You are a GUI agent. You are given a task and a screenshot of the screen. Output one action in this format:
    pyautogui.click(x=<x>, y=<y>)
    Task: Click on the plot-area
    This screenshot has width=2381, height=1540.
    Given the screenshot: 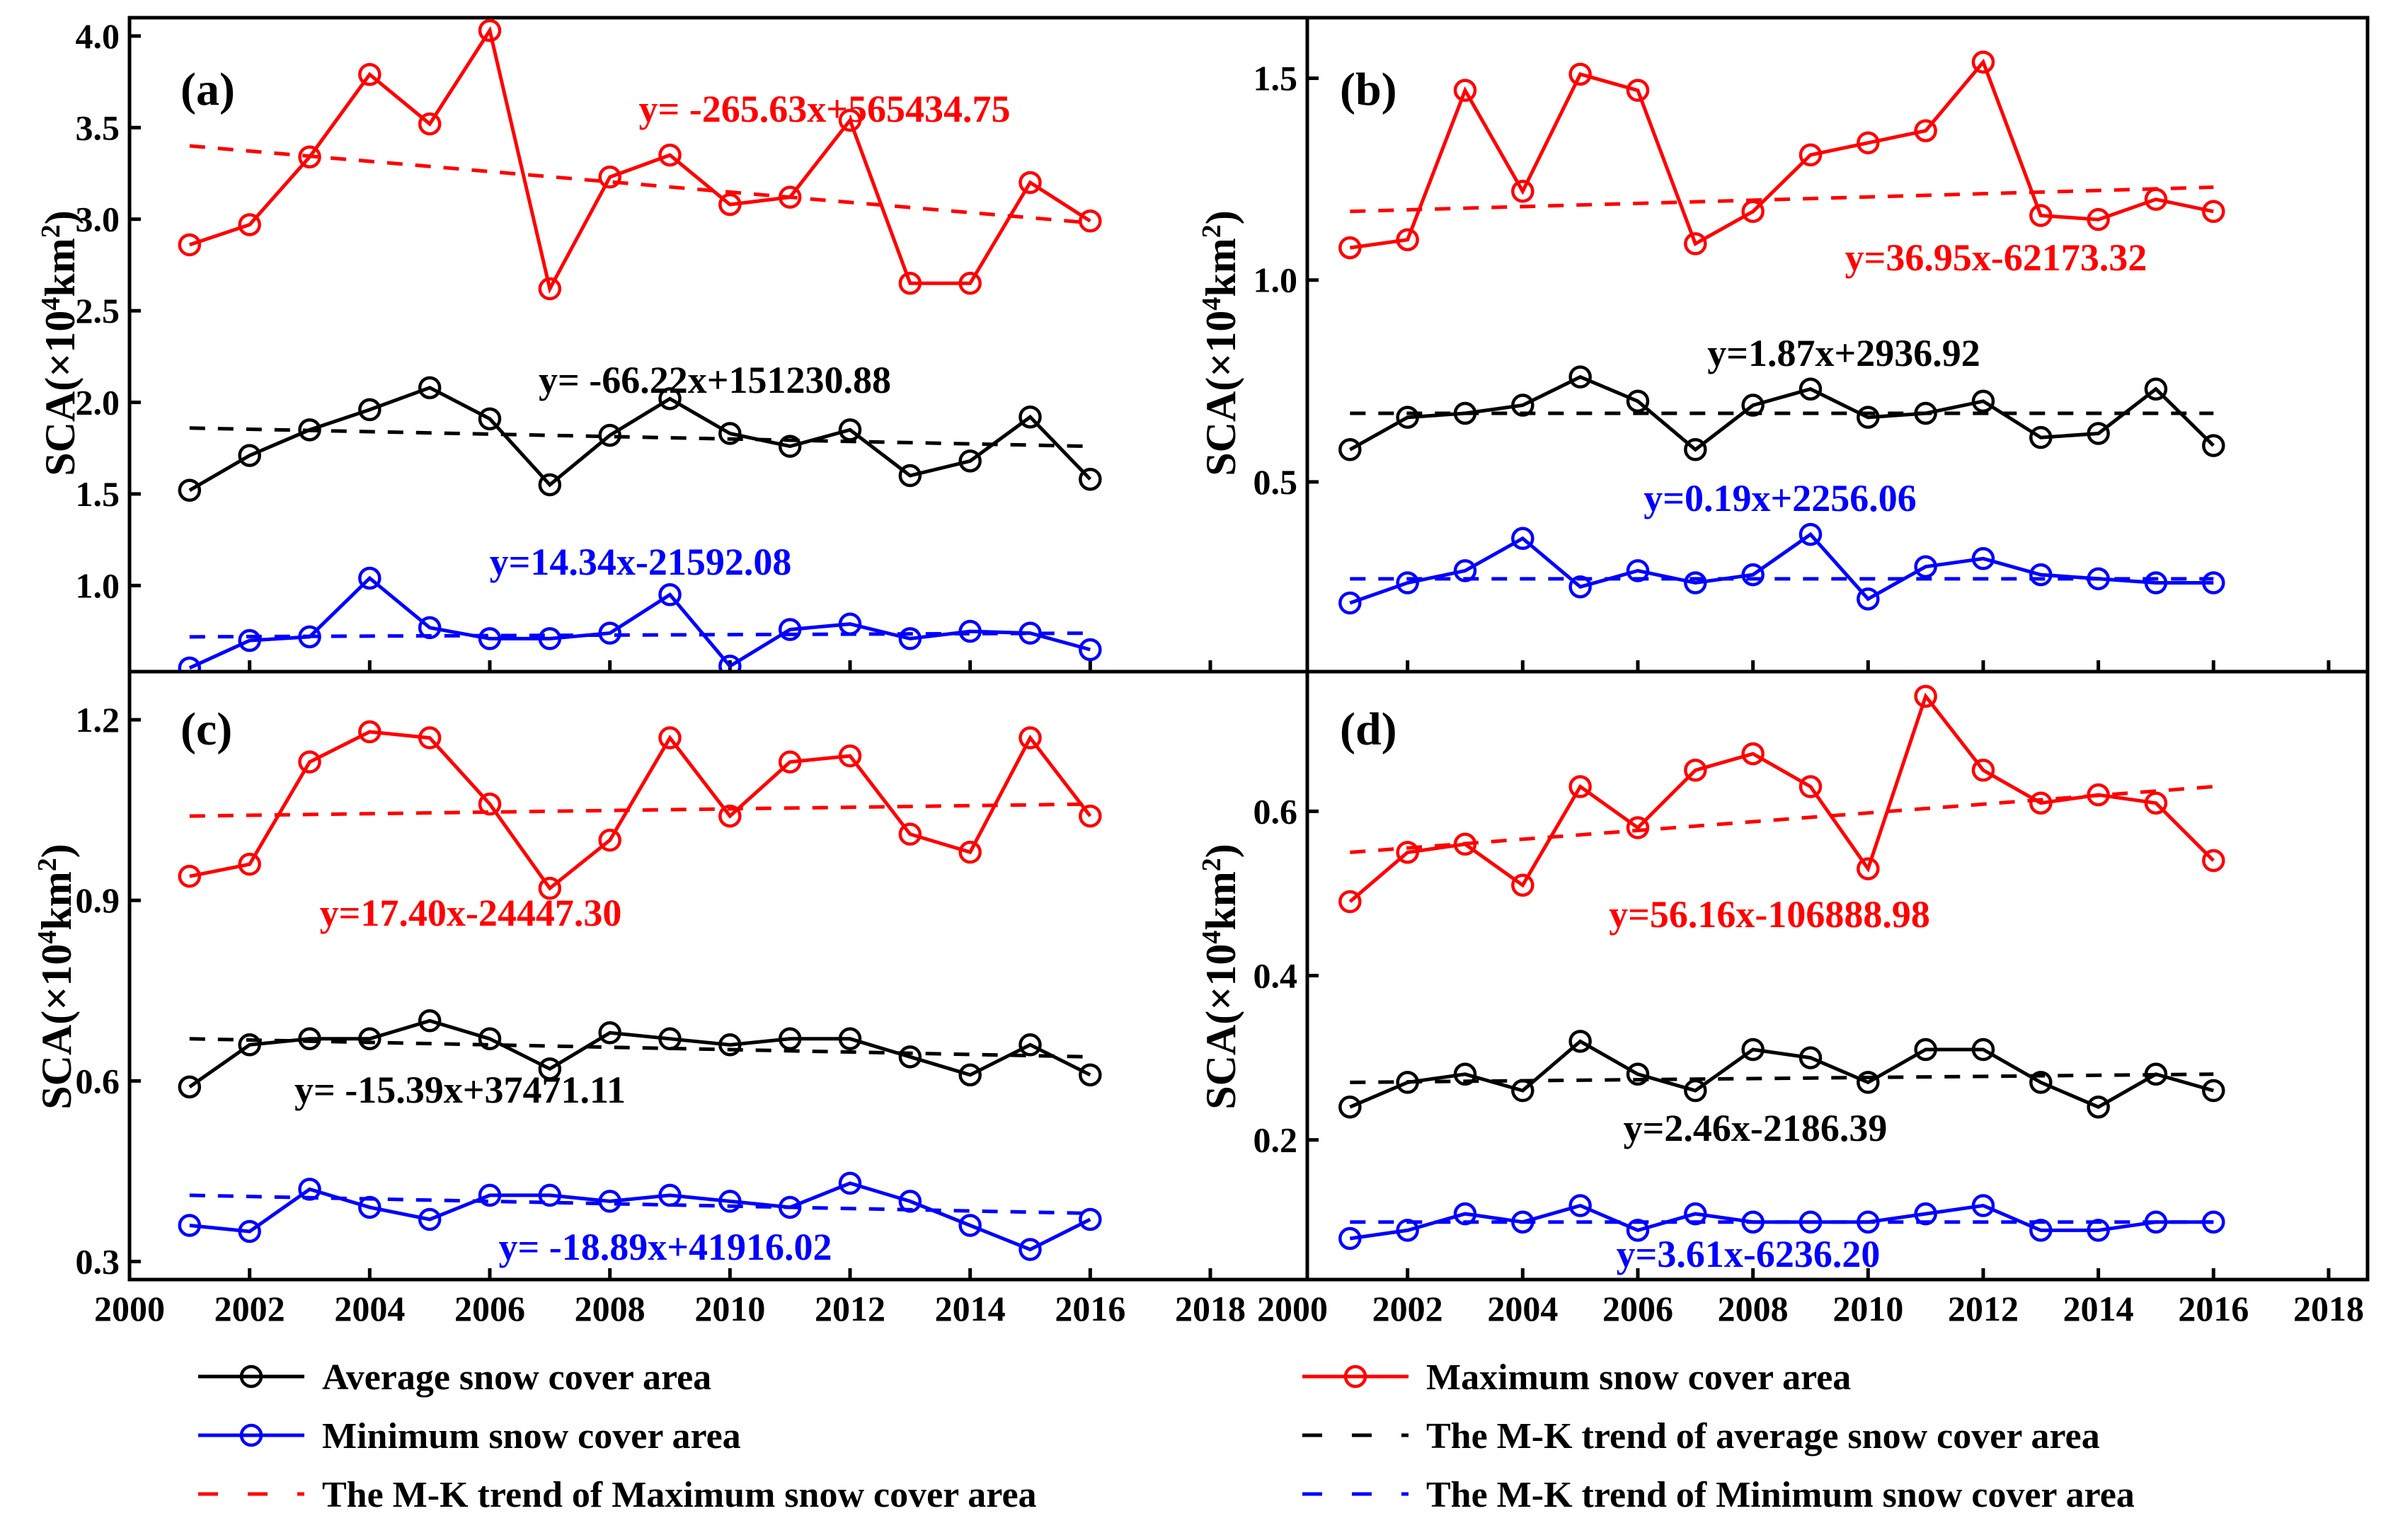 What is the action you would take?
    pyautogui.click(x=640, y=990)
    